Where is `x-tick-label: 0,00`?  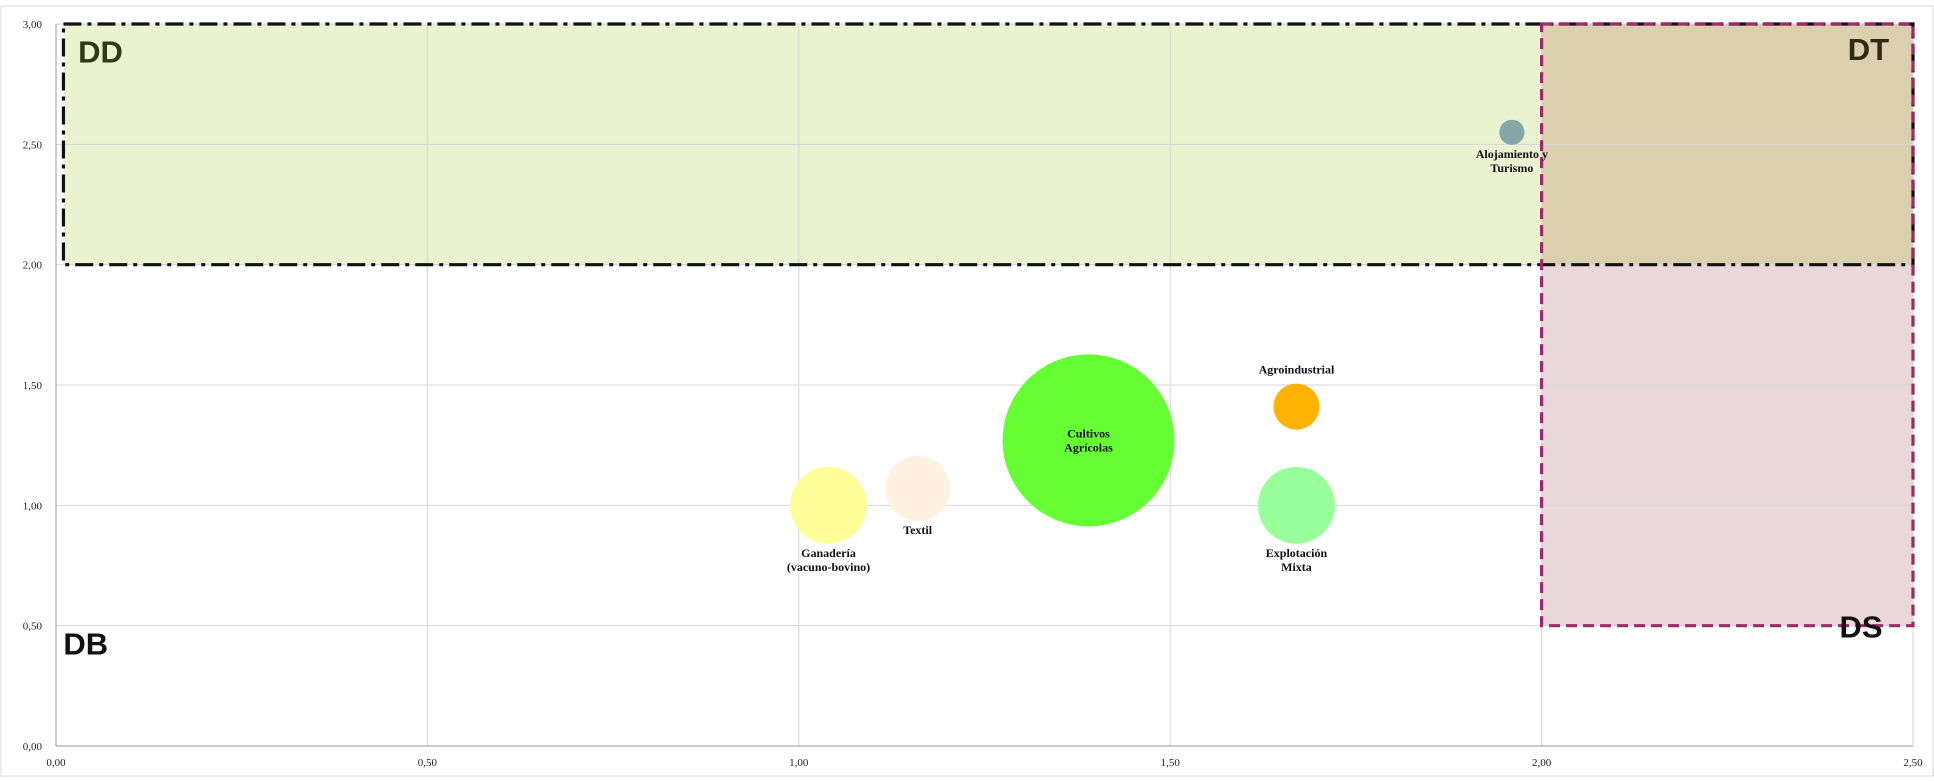 x-tick-label: 0,00 is located at coordinates (56, 763).